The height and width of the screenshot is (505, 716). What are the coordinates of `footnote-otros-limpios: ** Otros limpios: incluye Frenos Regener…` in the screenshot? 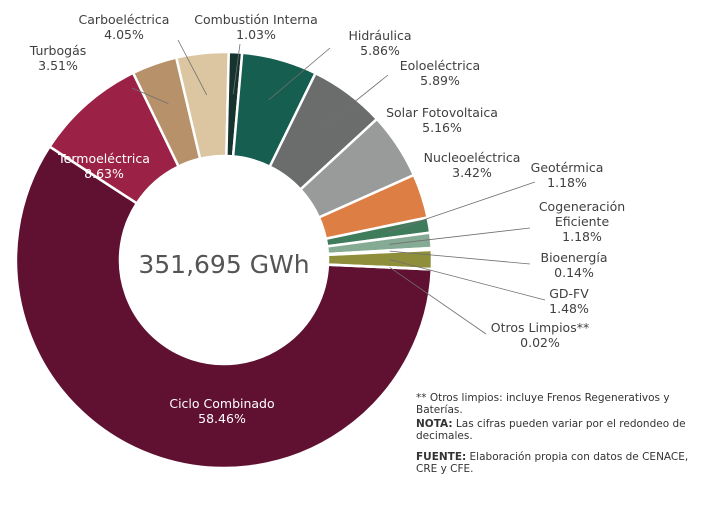 It's located at (543, 404).